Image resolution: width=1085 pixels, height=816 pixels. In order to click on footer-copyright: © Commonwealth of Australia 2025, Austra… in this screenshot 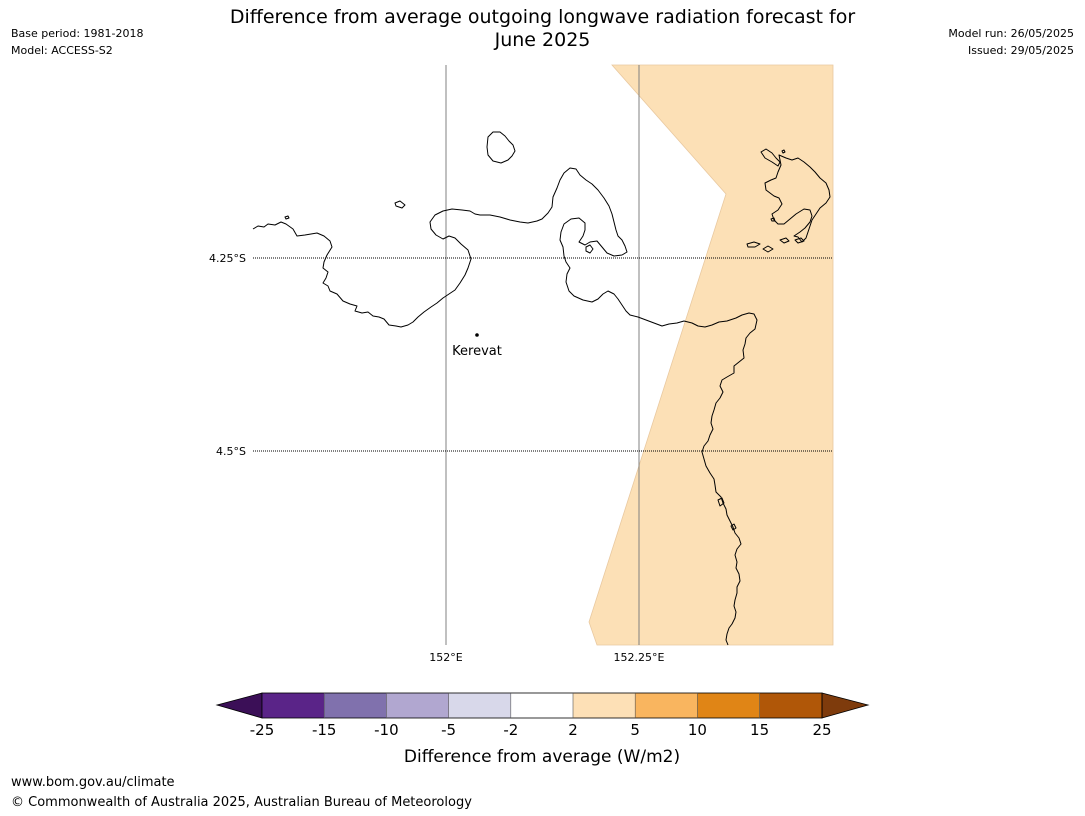, I will do `click(241, 802)`.